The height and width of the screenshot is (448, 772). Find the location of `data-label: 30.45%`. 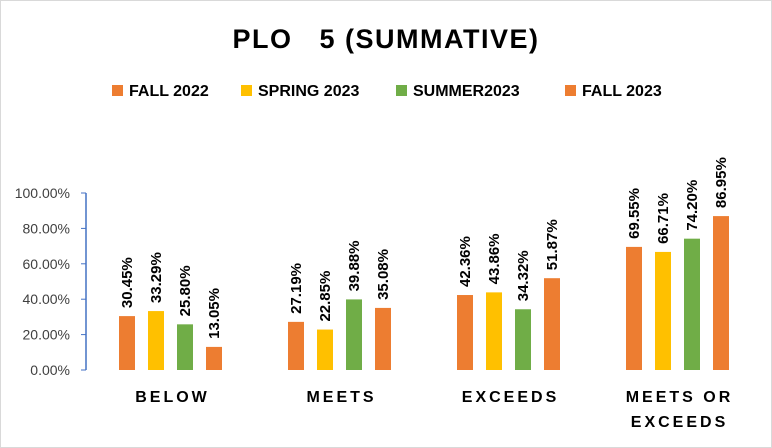

data-label: 30.45% is located at coordinates (127, 282).